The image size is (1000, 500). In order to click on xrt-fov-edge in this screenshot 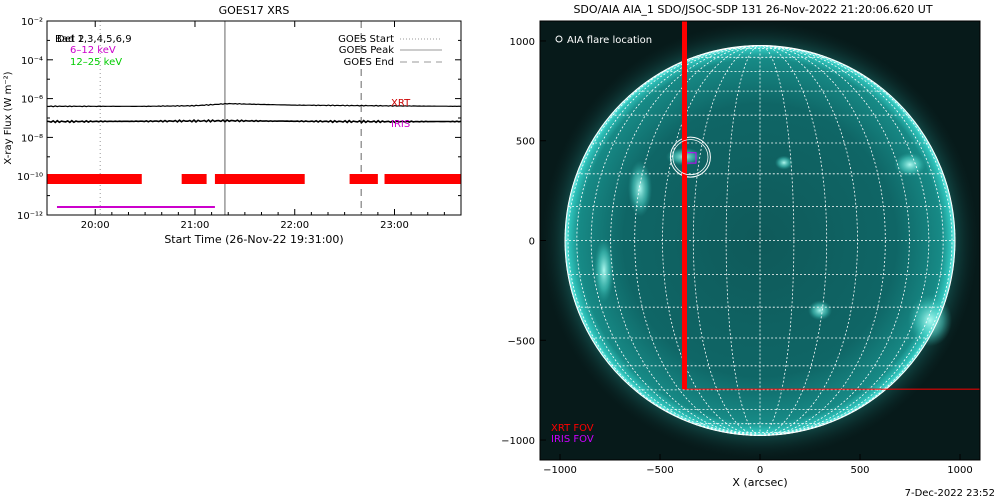, I will do `click(684, 205)`.